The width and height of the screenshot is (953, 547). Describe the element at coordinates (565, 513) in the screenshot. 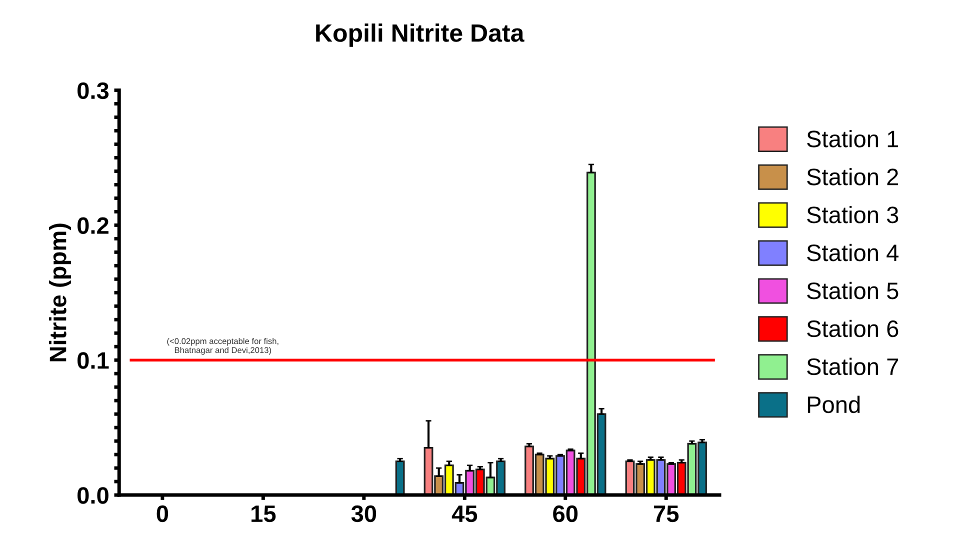

I see `x-tick-label: 60` at that location.